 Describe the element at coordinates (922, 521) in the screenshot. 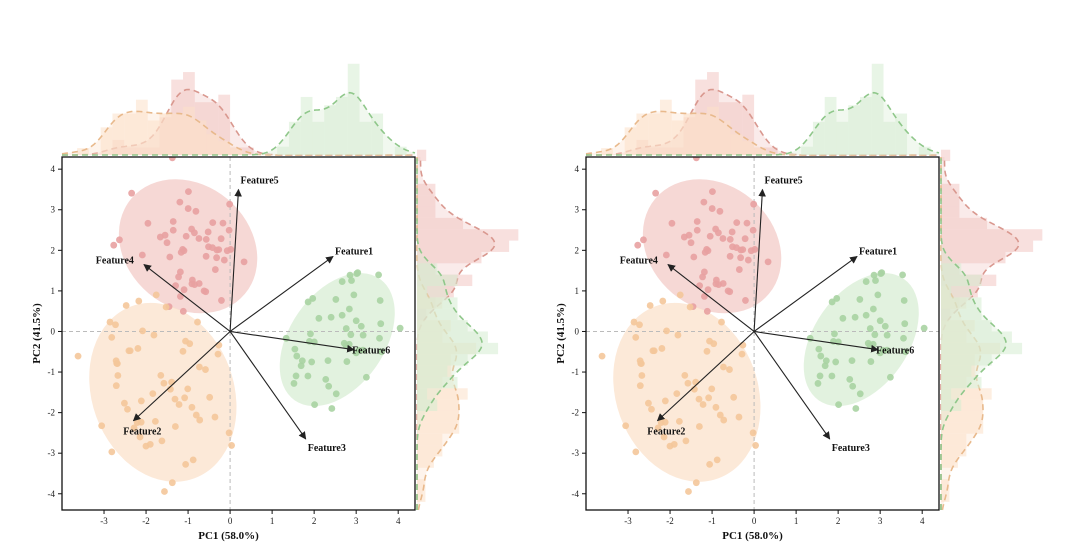

I see `x-tick-label: 4` at that location.